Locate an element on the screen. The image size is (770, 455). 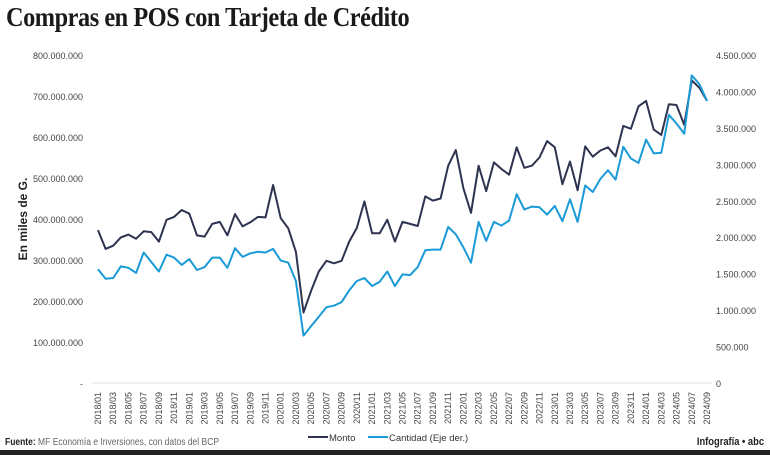
x-tick-label: 2018/01 is located at coordinates (98, 408).